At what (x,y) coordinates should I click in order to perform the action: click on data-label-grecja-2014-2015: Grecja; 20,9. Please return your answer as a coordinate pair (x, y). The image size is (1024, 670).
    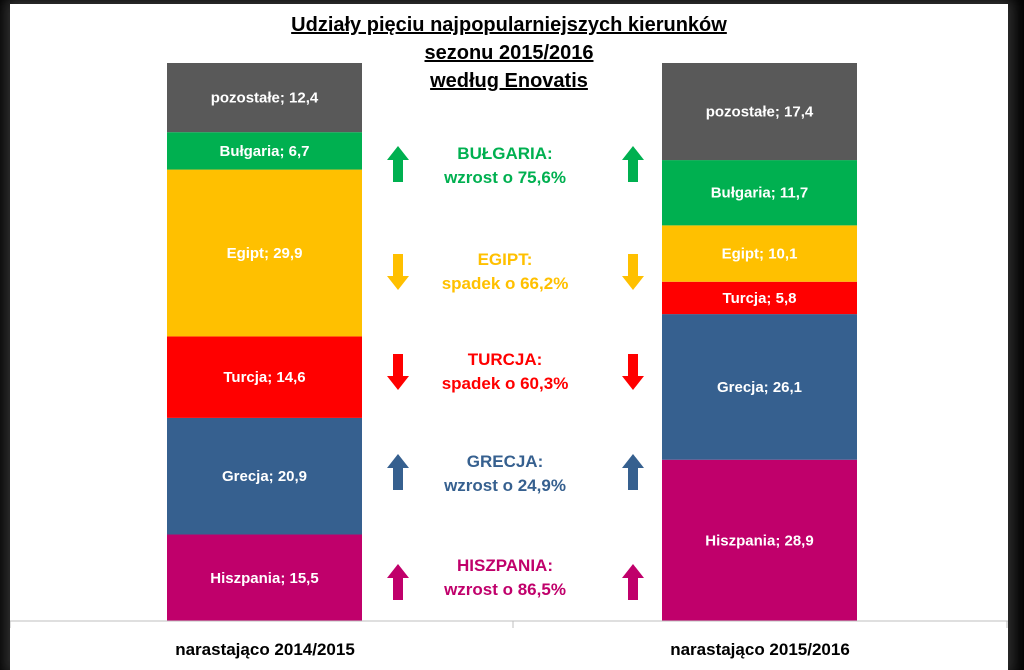
    Looking at the image, I should click on (264, 476).